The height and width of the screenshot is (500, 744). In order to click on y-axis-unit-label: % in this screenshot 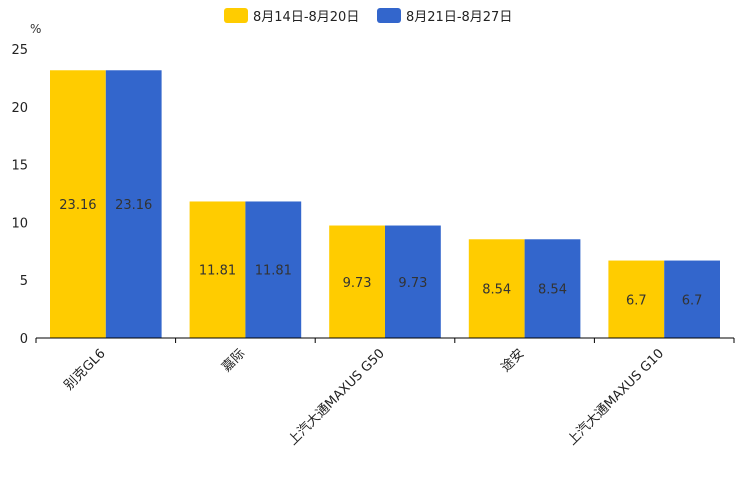, I will do `click(35, 29)`.